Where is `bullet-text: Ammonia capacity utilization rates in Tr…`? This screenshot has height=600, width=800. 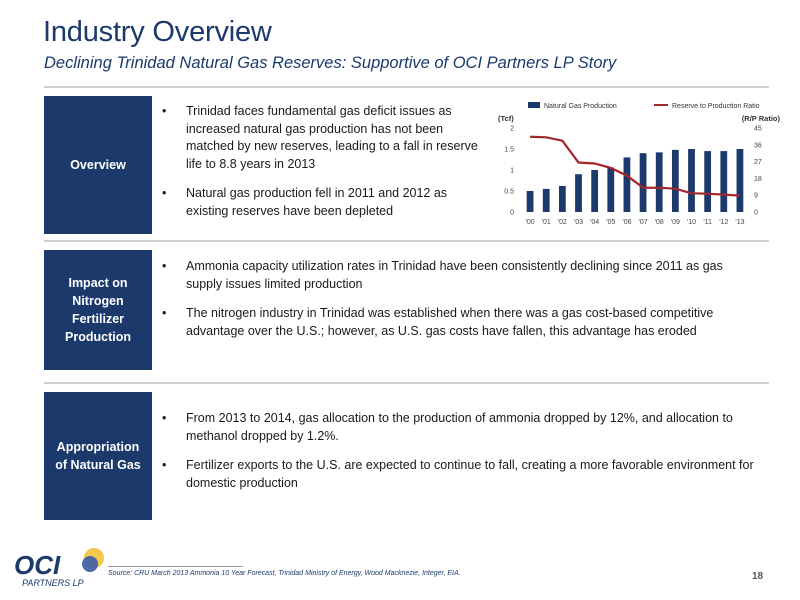
bullet-text: Ammonia capacity utilization rates in Tr… is located at coordinates (454, 275).